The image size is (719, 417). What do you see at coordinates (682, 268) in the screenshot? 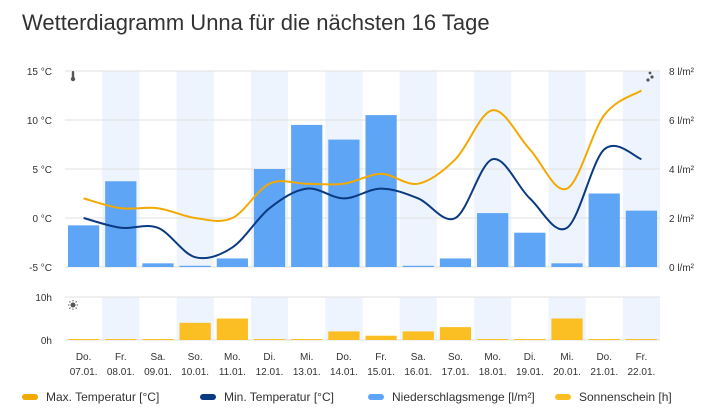
I see `precipitation-tick-label: 0 l/m²` at bounding box center [682, 268].